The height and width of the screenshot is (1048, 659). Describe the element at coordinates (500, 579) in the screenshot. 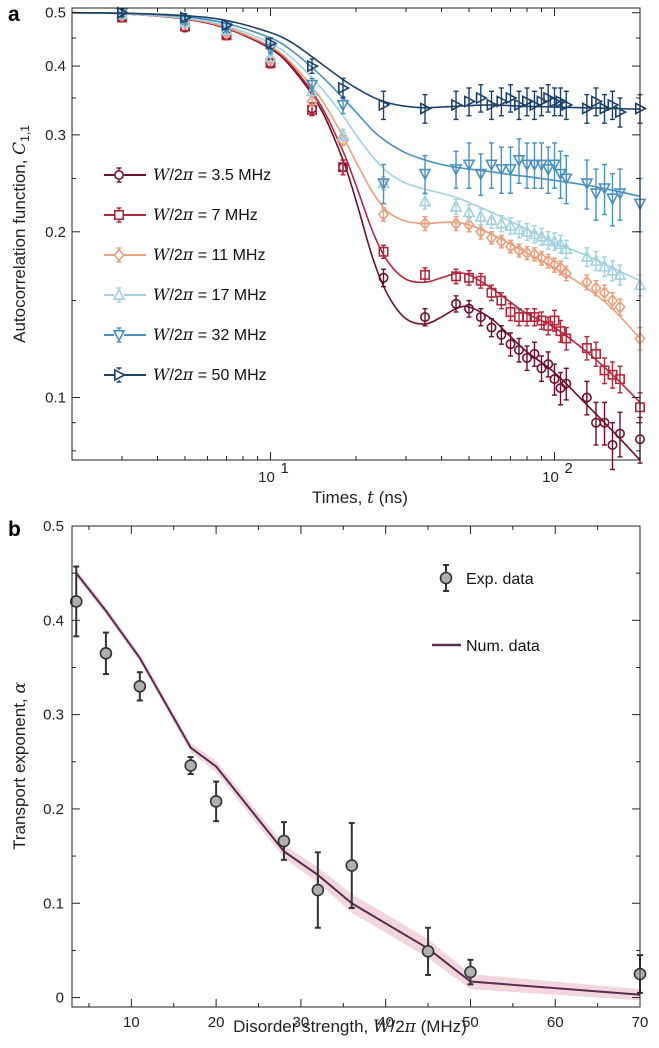

I see `legend-label: Exp. data` at that location.